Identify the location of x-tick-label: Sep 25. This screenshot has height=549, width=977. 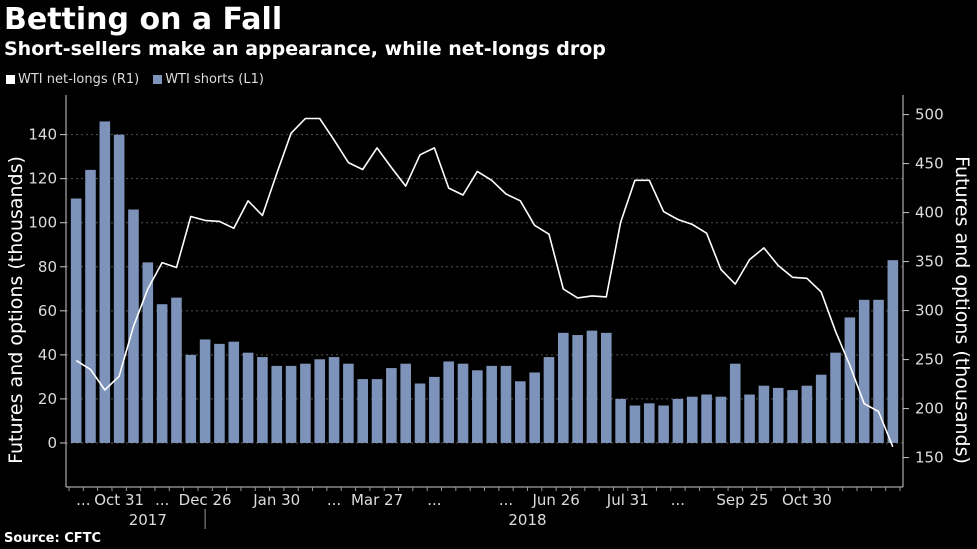
(742, 500).